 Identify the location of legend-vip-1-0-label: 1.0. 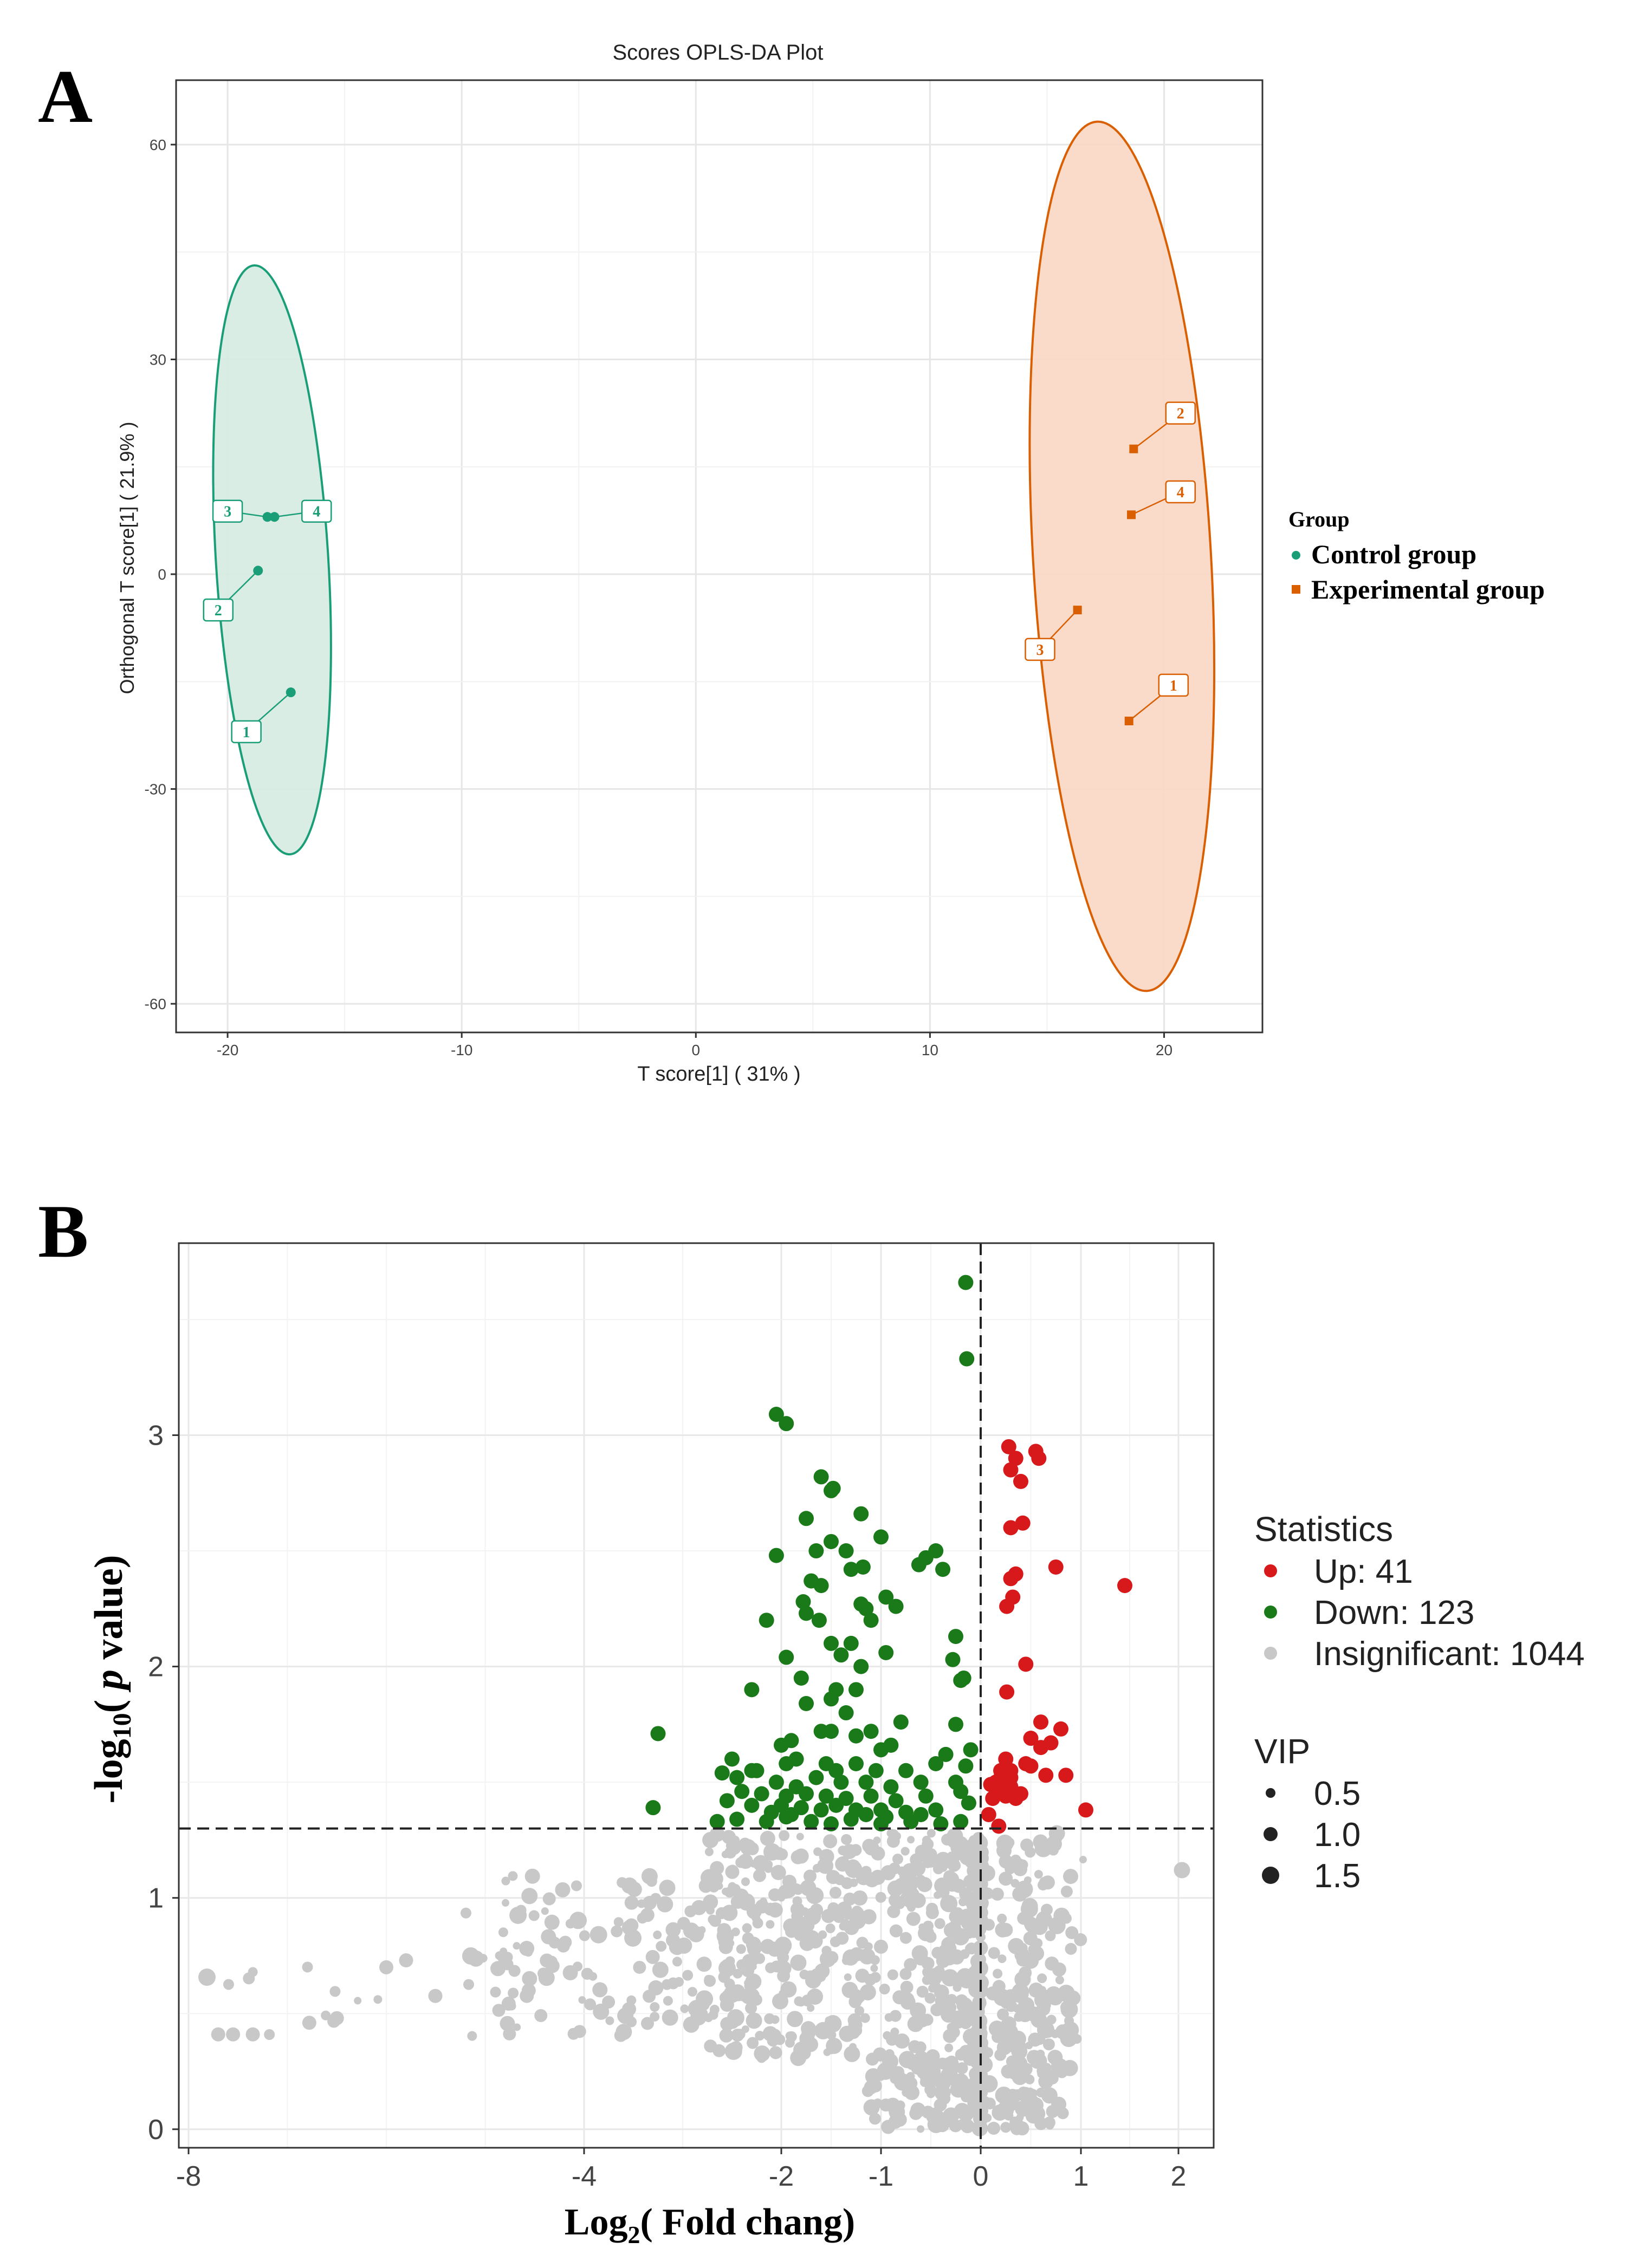
(1337, 1835).